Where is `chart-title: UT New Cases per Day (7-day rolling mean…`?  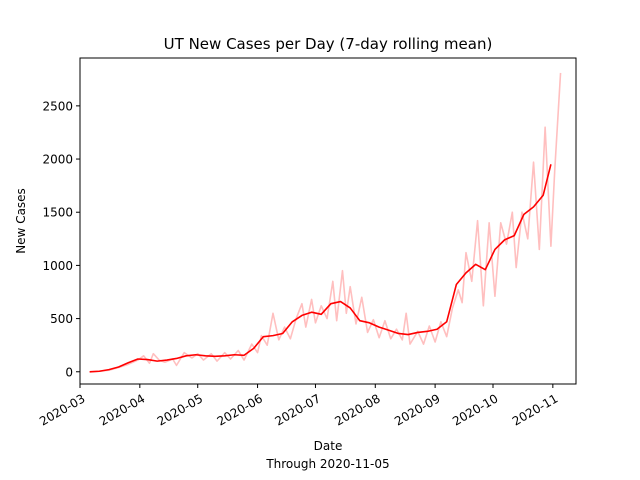 chart-title: UT New Cases per Day (7-day rolling mean… is located at coordinates (328, 44).